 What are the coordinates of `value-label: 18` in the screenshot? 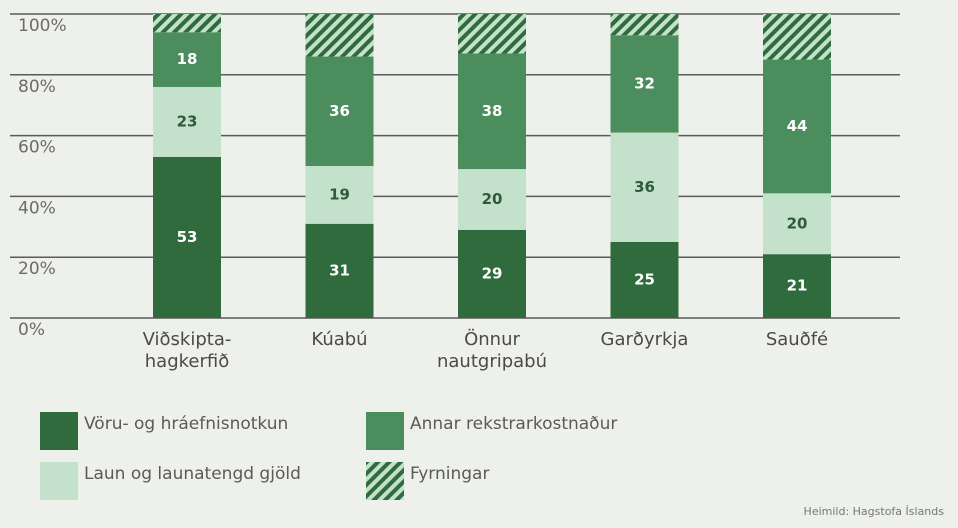 It's located at (187, 59).